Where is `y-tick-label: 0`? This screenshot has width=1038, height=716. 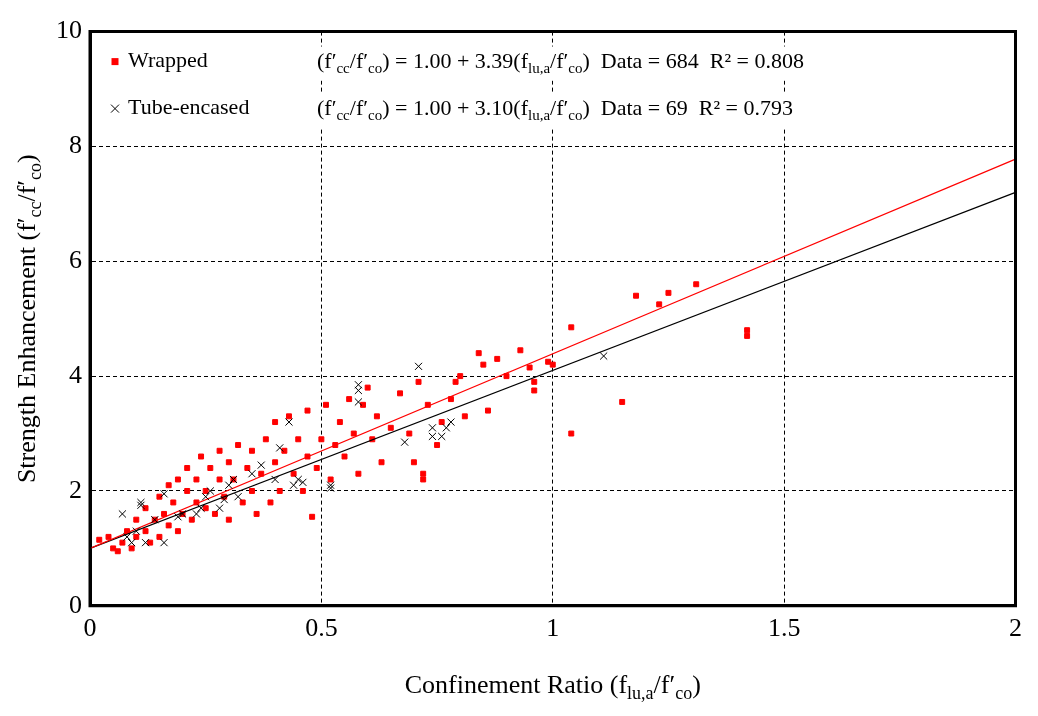 y-tick-label: 0 is located at coordinates (75, 604).